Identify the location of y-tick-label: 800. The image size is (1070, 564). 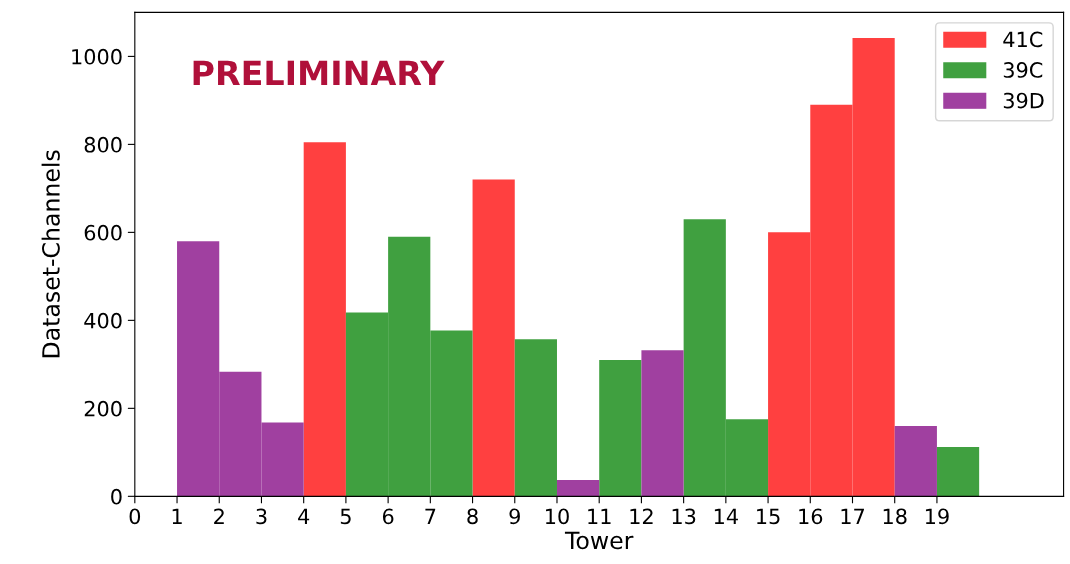
(103, 144).